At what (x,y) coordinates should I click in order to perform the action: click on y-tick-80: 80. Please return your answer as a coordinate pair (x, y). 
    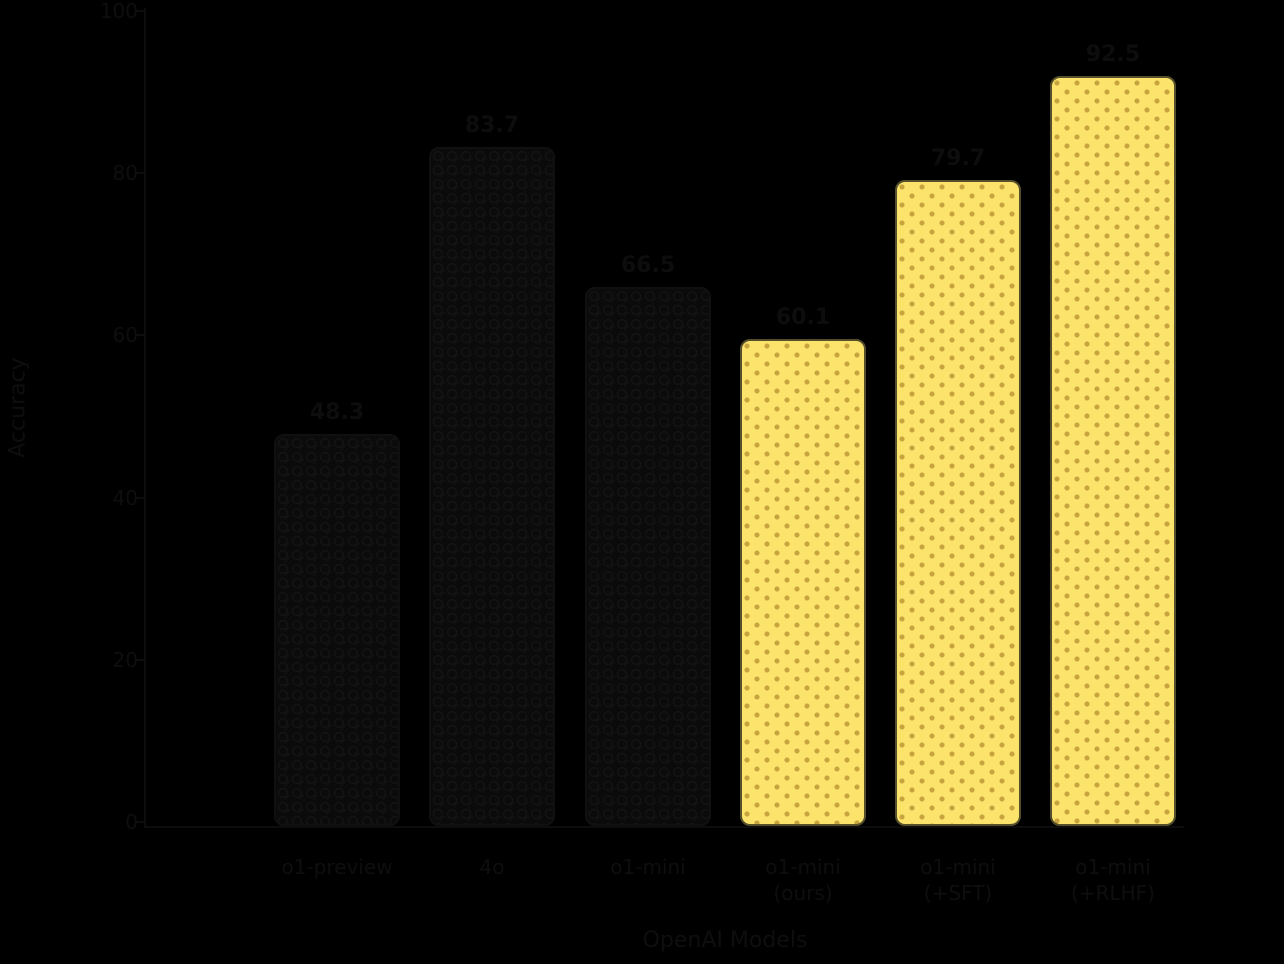
    Looking at the image, I should click on (125, 173).